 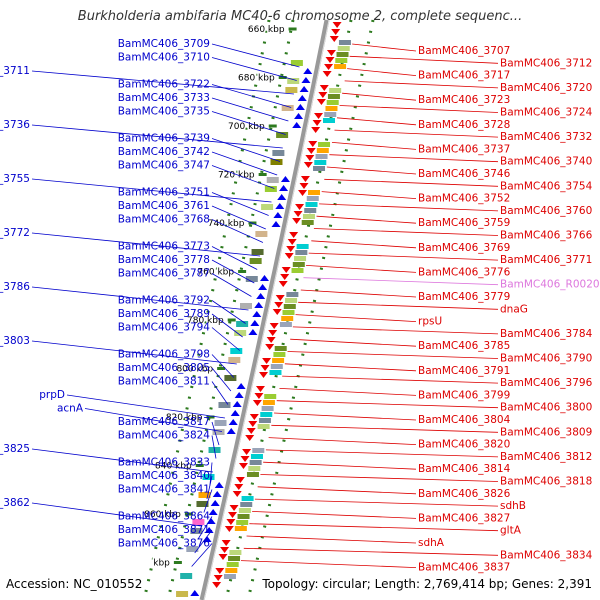 What do you see at coordinates (546, 211) in the screenshot?
I see `right-gene-label: BamMC406_3760` at bounding box center [546, 211].